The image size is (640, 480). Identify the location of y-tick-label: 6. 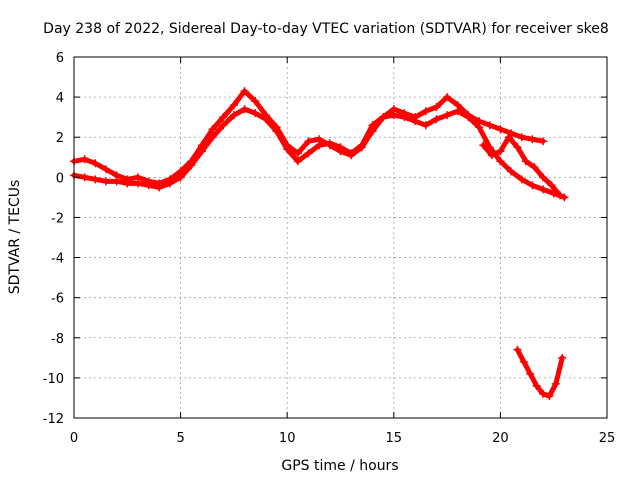
(60, 58).